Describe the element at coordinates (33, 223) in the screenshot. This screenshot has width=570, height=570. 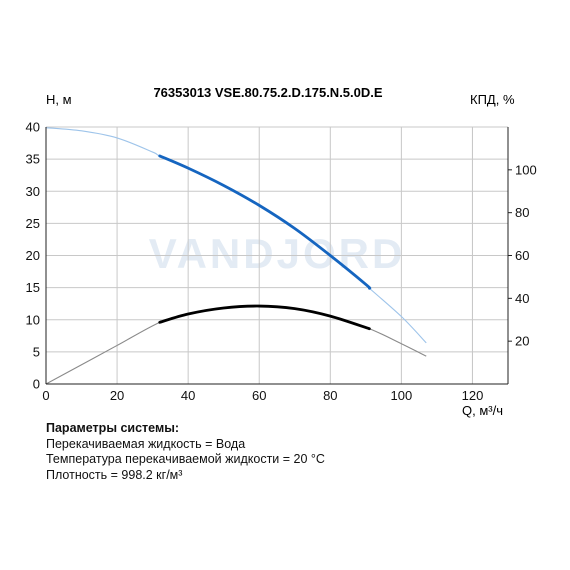
I see `y-tick-label: 25` at that location.